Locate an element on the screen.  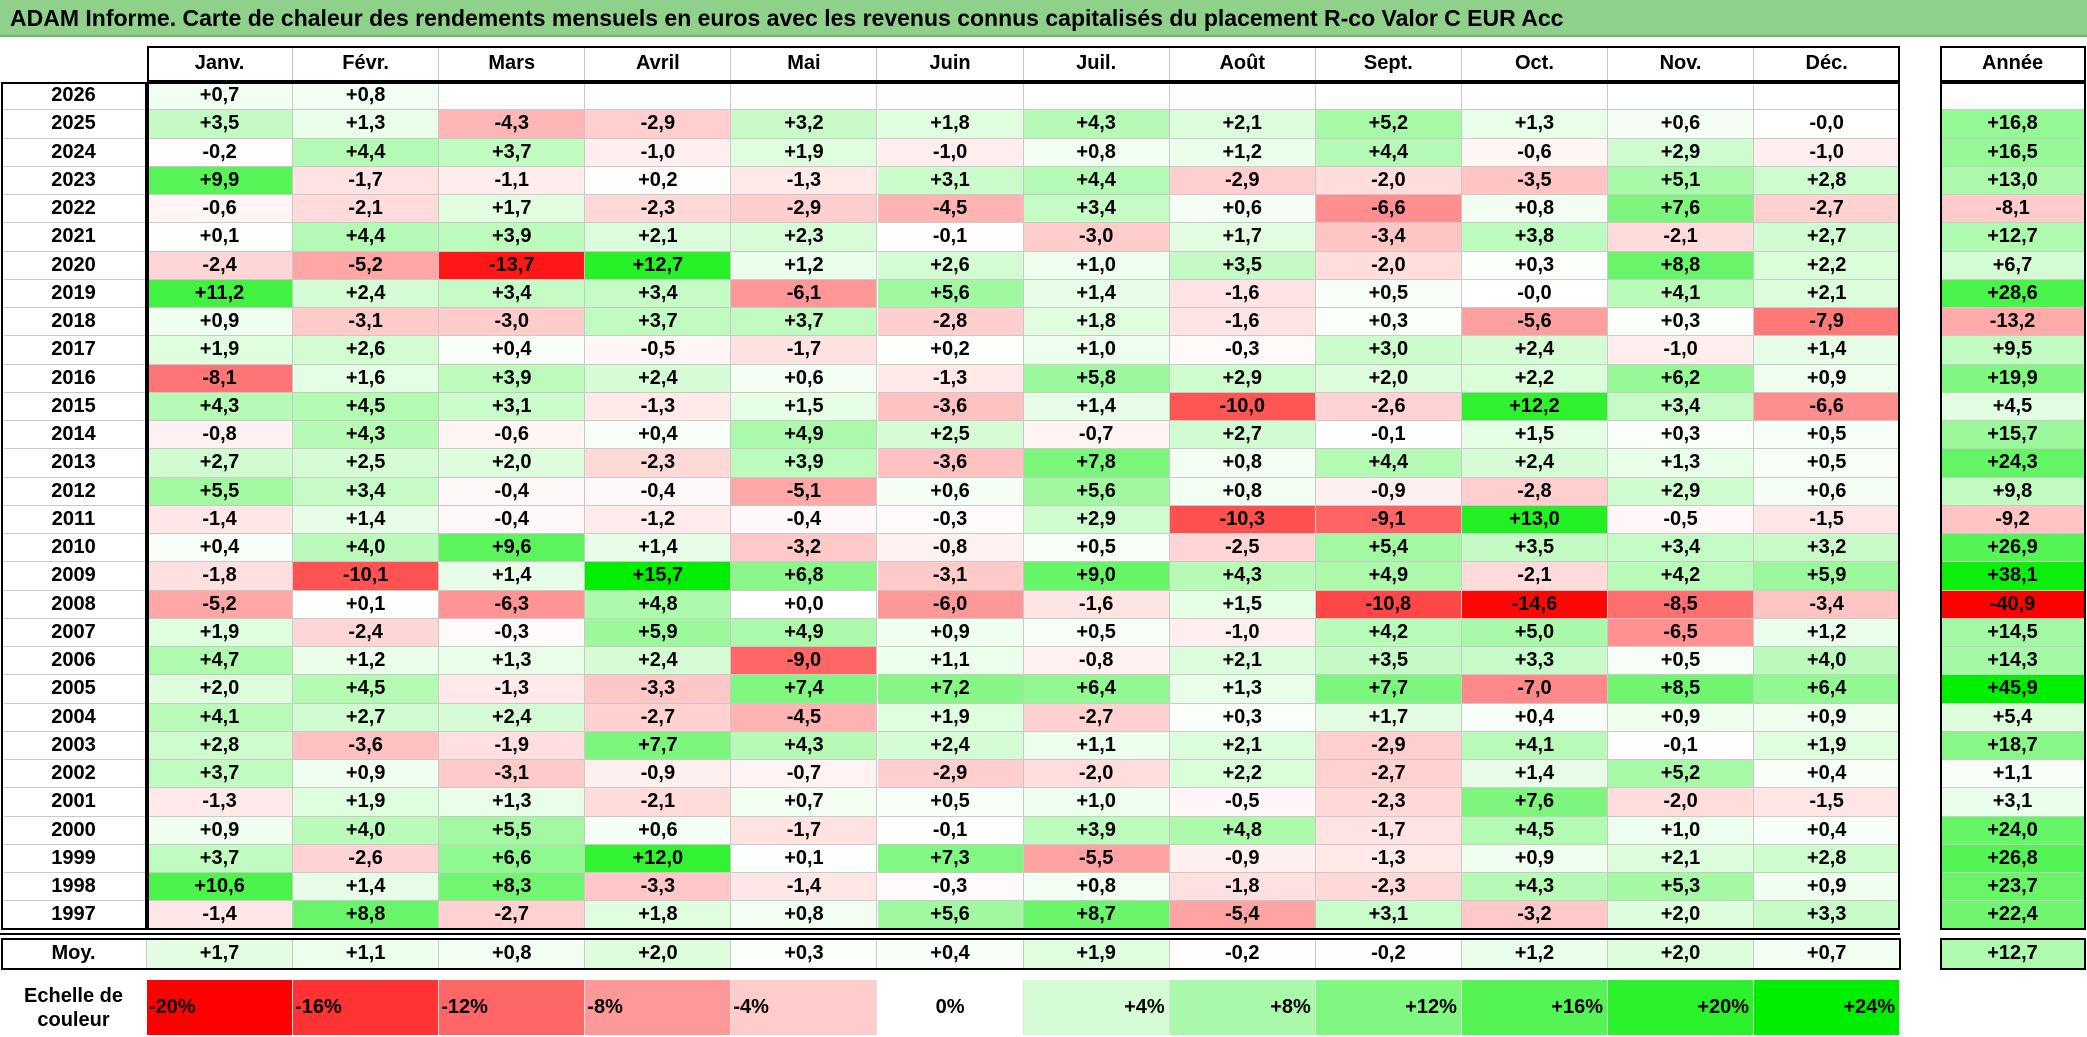
annual-return-cell: +16,5 is located at coordinates (2013, 152).